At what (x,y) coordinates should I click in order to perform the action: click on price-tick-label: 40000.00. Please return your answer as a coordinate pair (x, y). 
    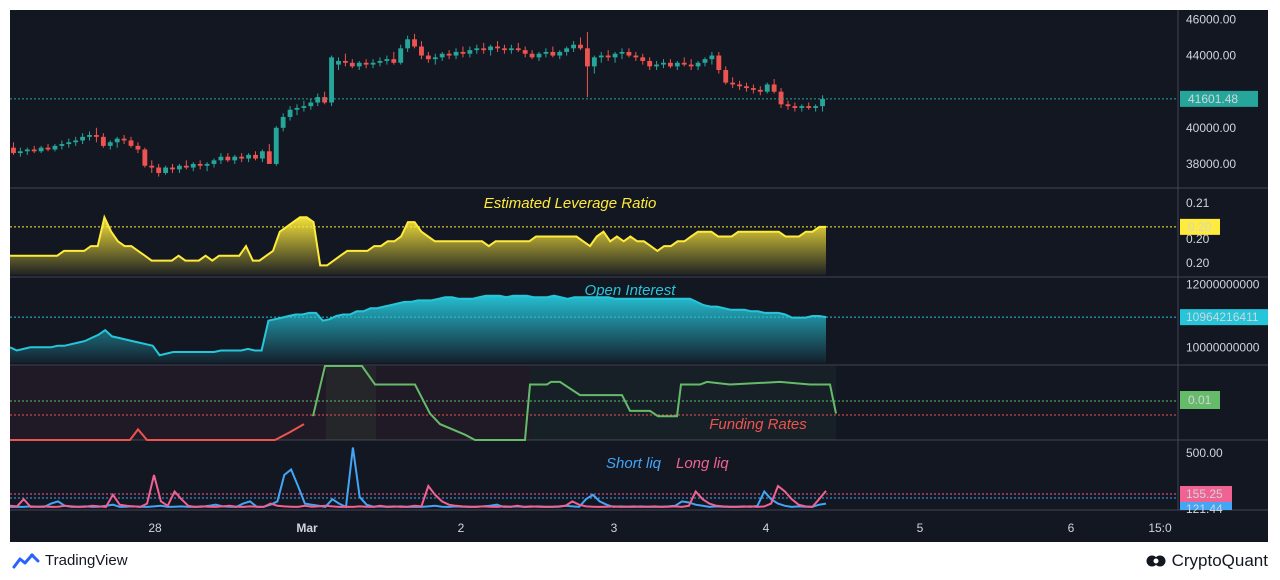
    Looking at the image, I should click on (1211, 128).